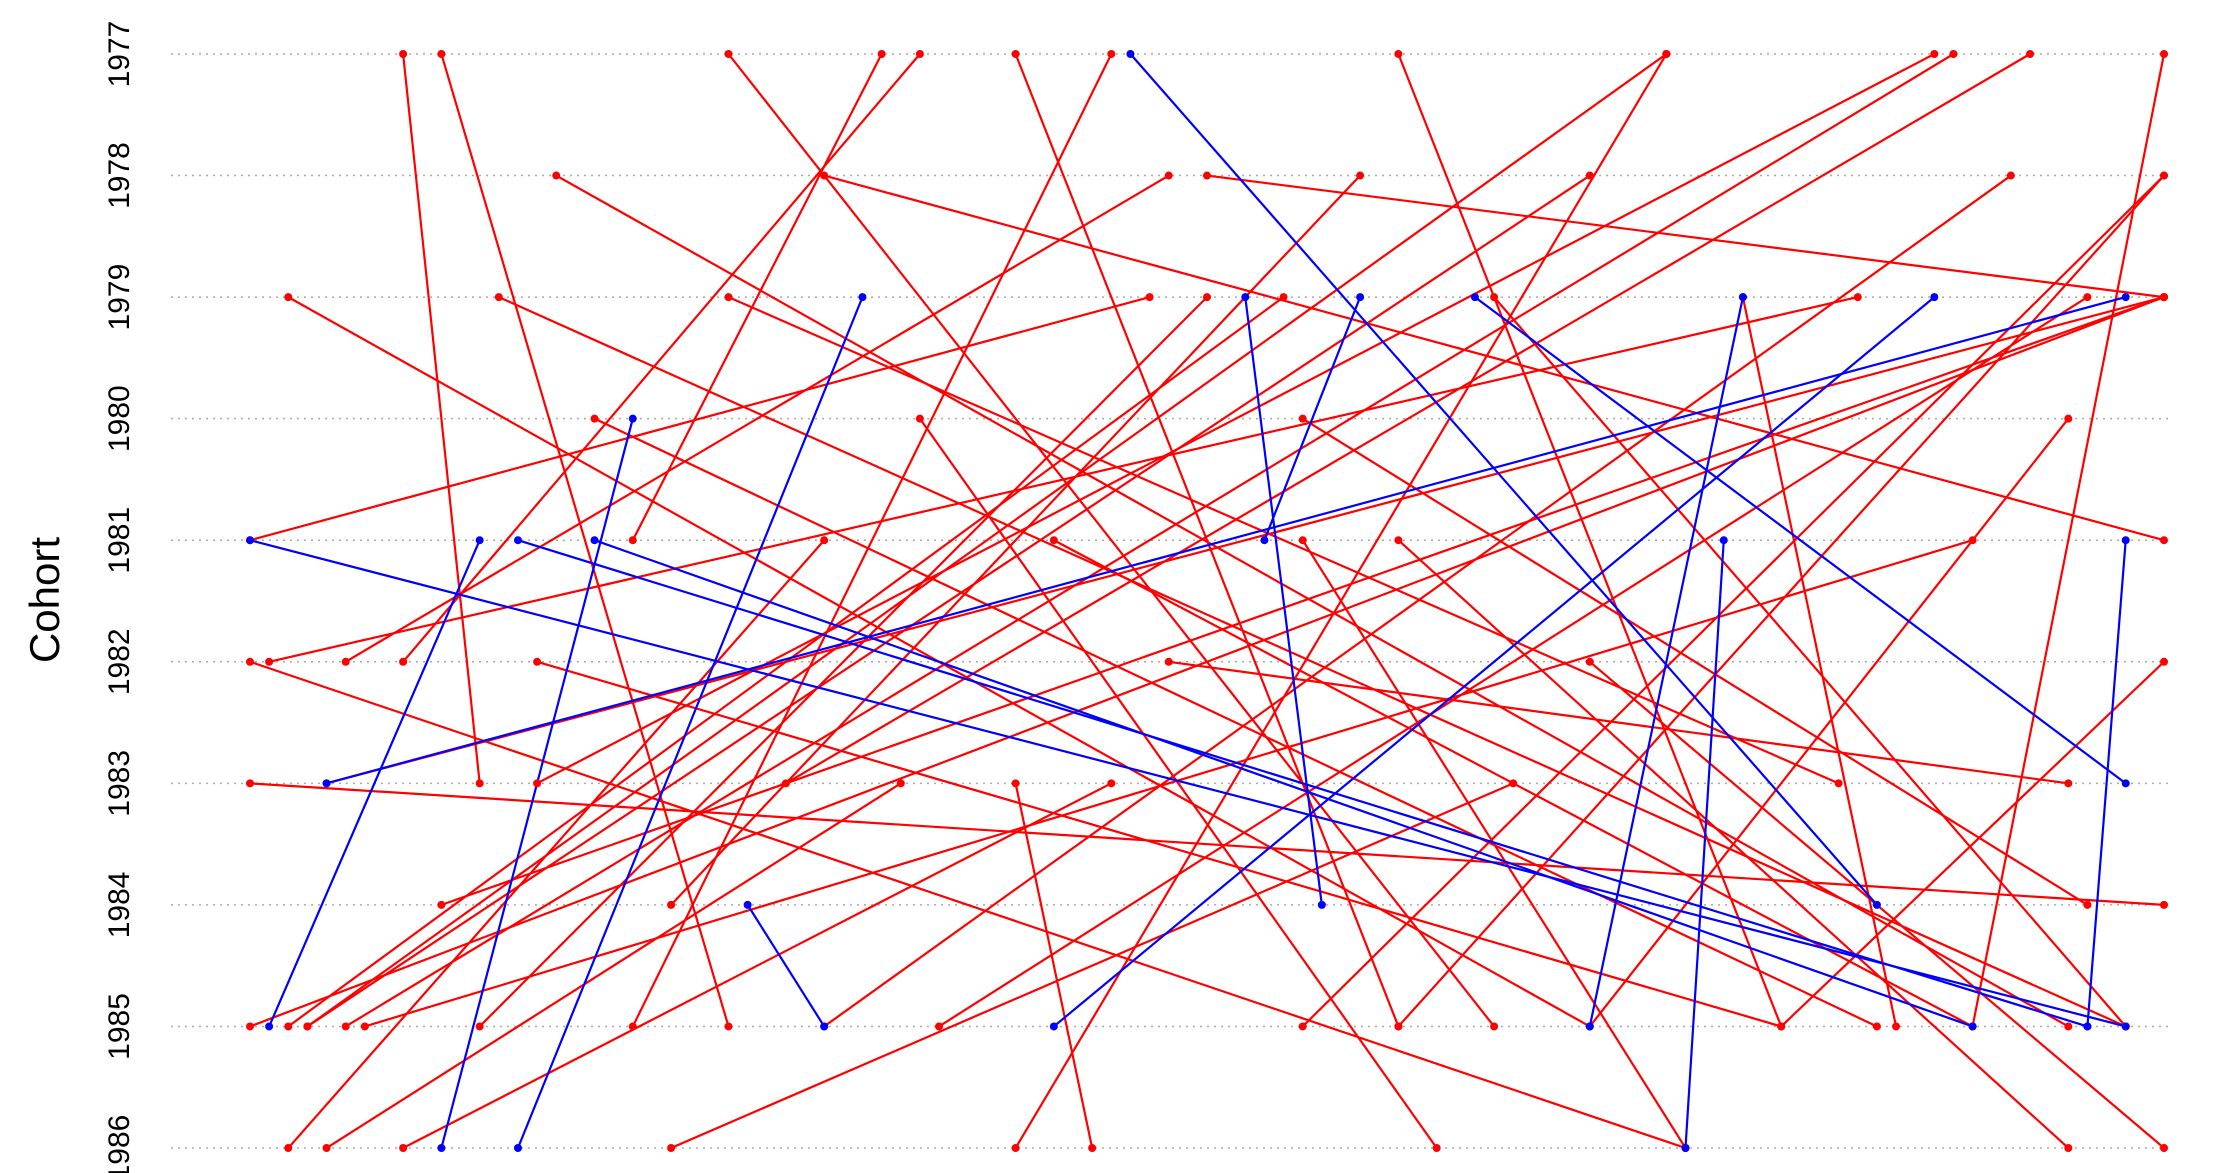 The image size is (2239, 1173). Describe the element at coordinates (119, 54) in the screenshot. I see `y-tick-label: 1977` at that location.